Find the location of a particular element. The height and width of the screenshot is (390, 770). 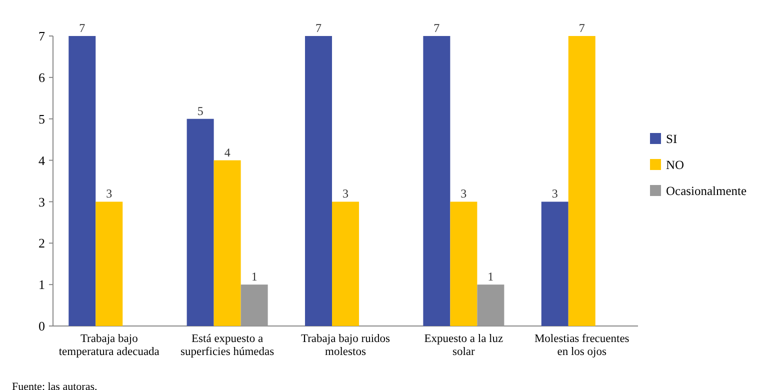

y-tick-label: 3 is located at coordinates (41, 202).